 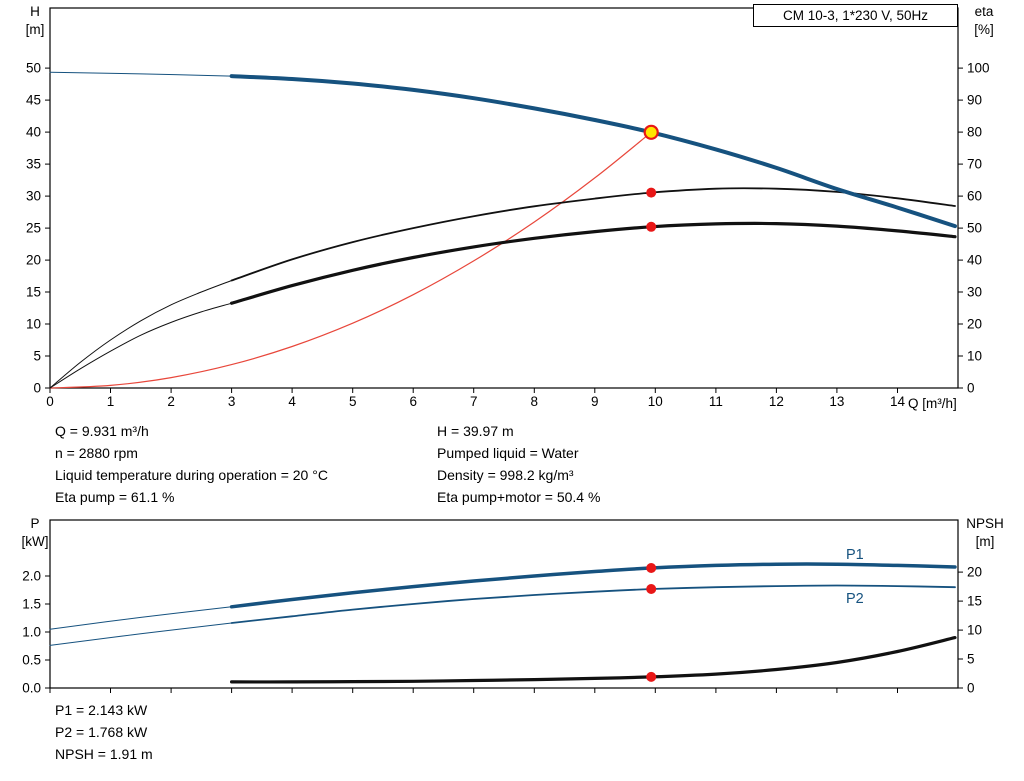 I want to click on y-left-tick-label: 2.0, so click(x=31, y=576).